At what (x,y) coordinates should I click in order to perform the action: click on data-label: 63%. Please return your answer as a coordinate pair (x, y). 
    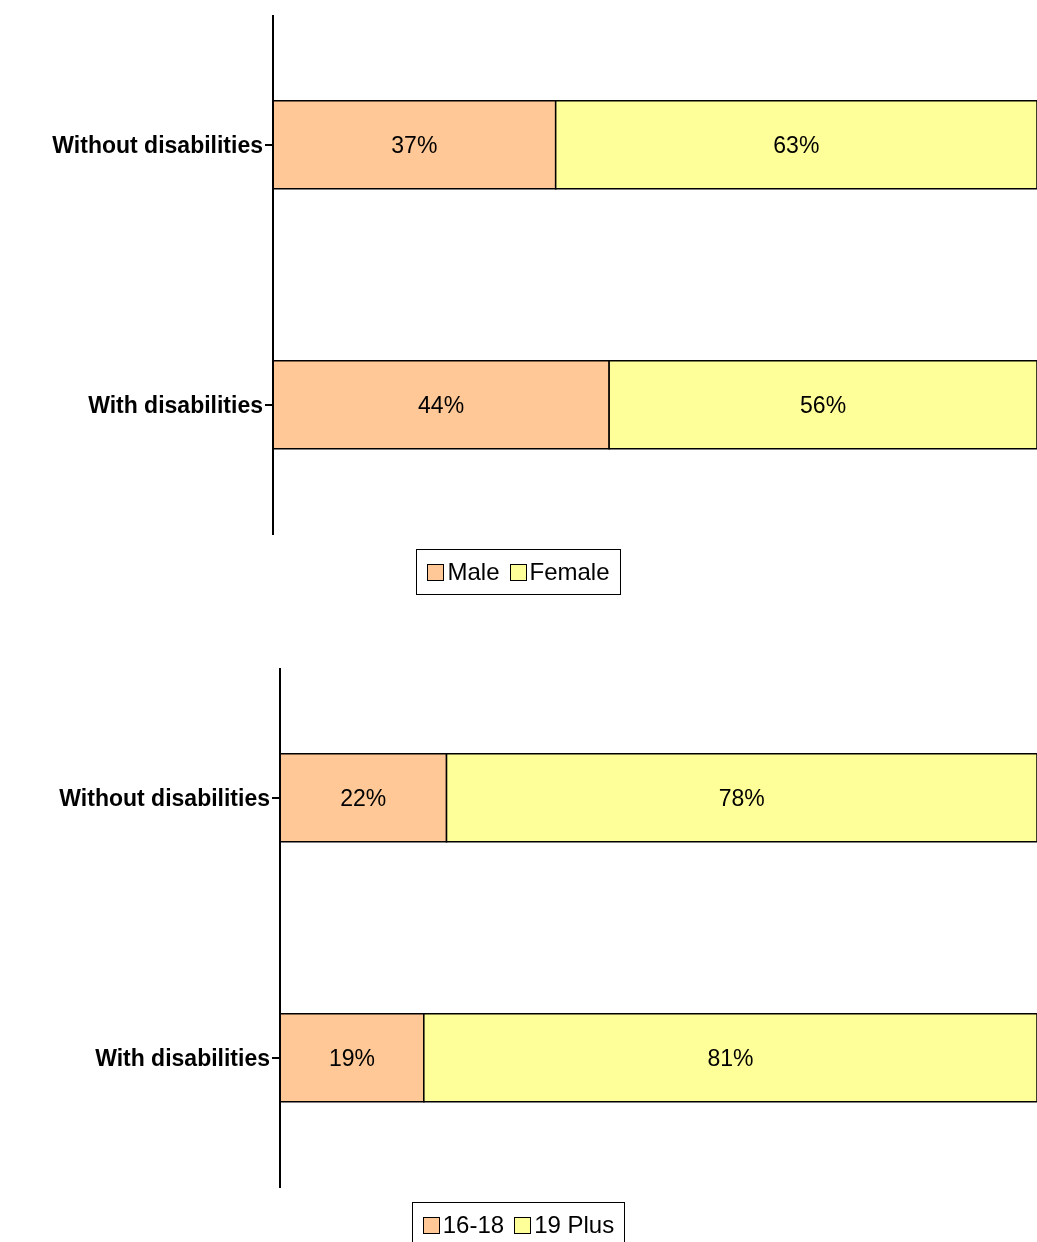
    Looking at the image, I should click on (796, 144).